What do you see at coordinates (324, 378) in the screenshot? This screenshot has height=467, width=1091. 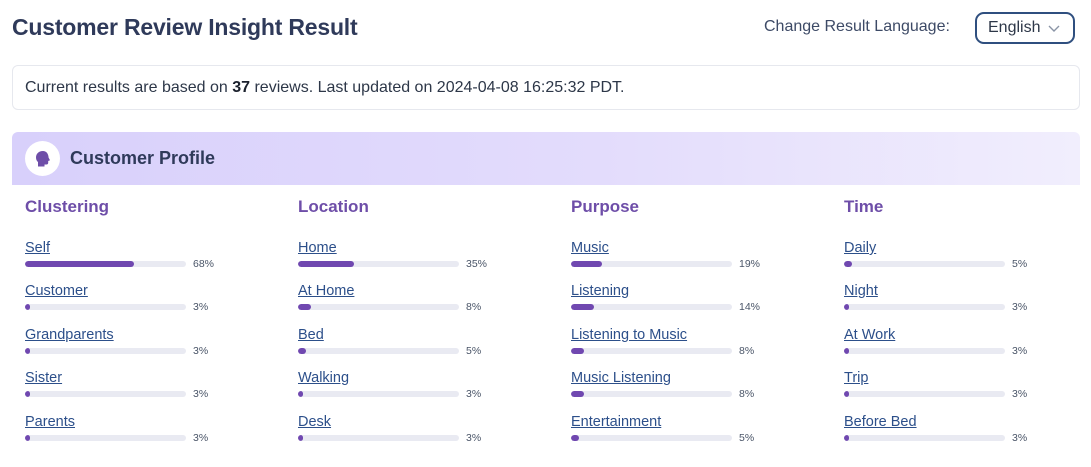 I see `item-link: Walking` at bounding box center [324, 378].